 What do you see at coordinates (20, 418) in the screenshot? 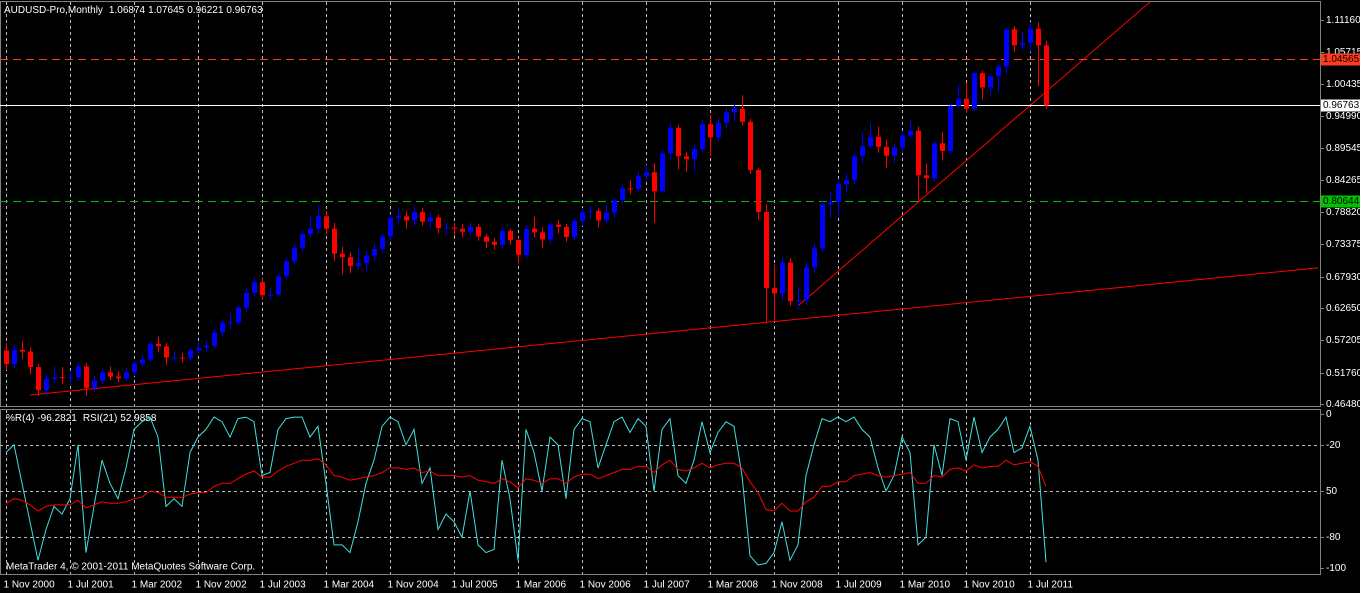
I see `wpr-name: %R(4)` at bounding box center [20, 418].